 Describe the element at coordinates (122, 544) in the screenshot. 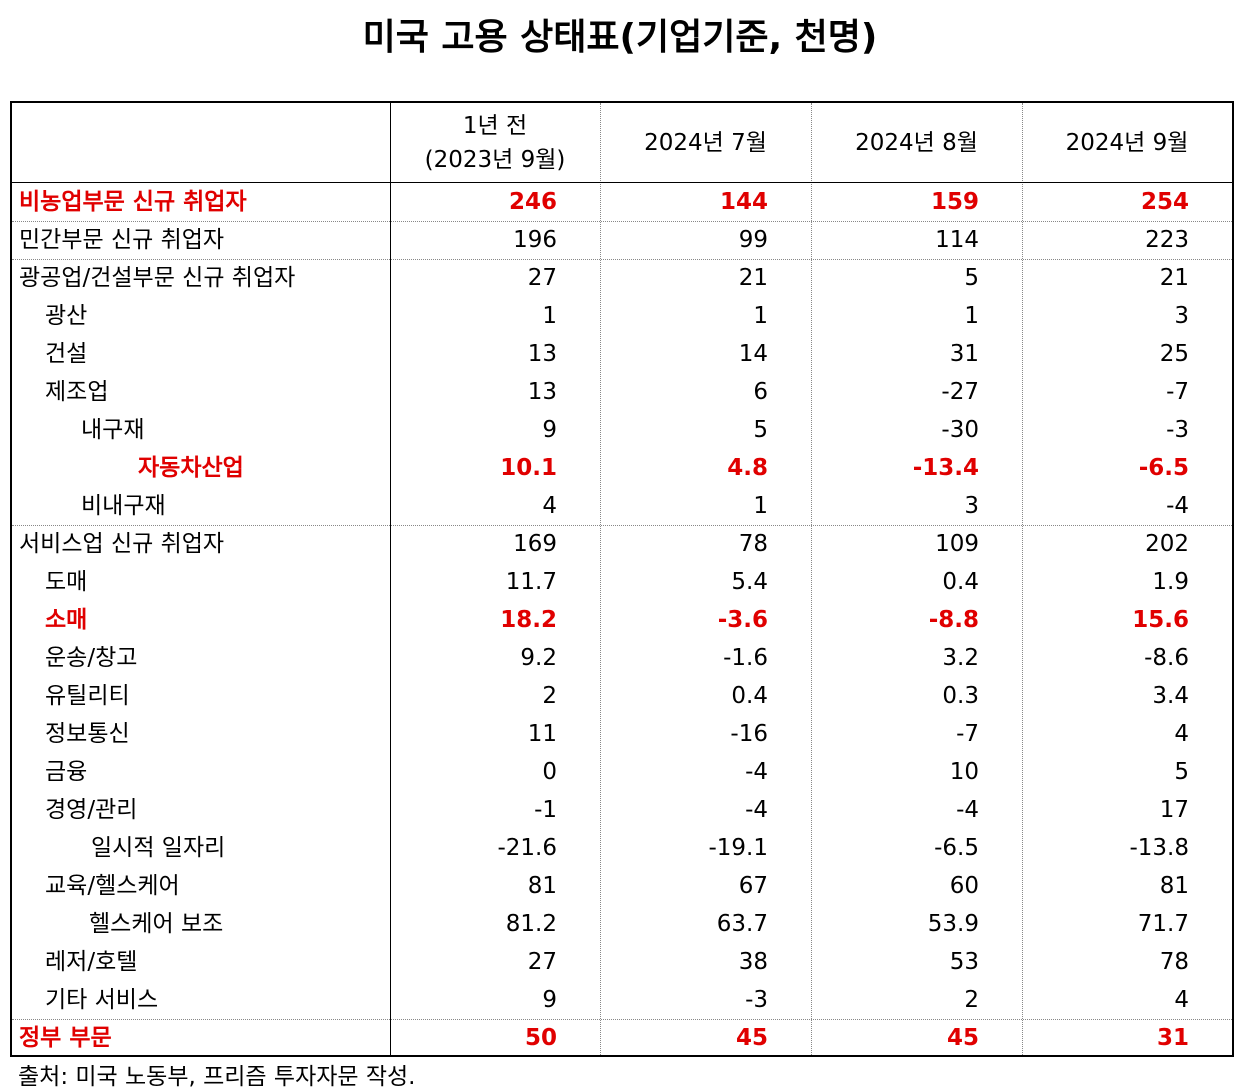

I see `row-label: 서비스업 신규 취업자` at that location.